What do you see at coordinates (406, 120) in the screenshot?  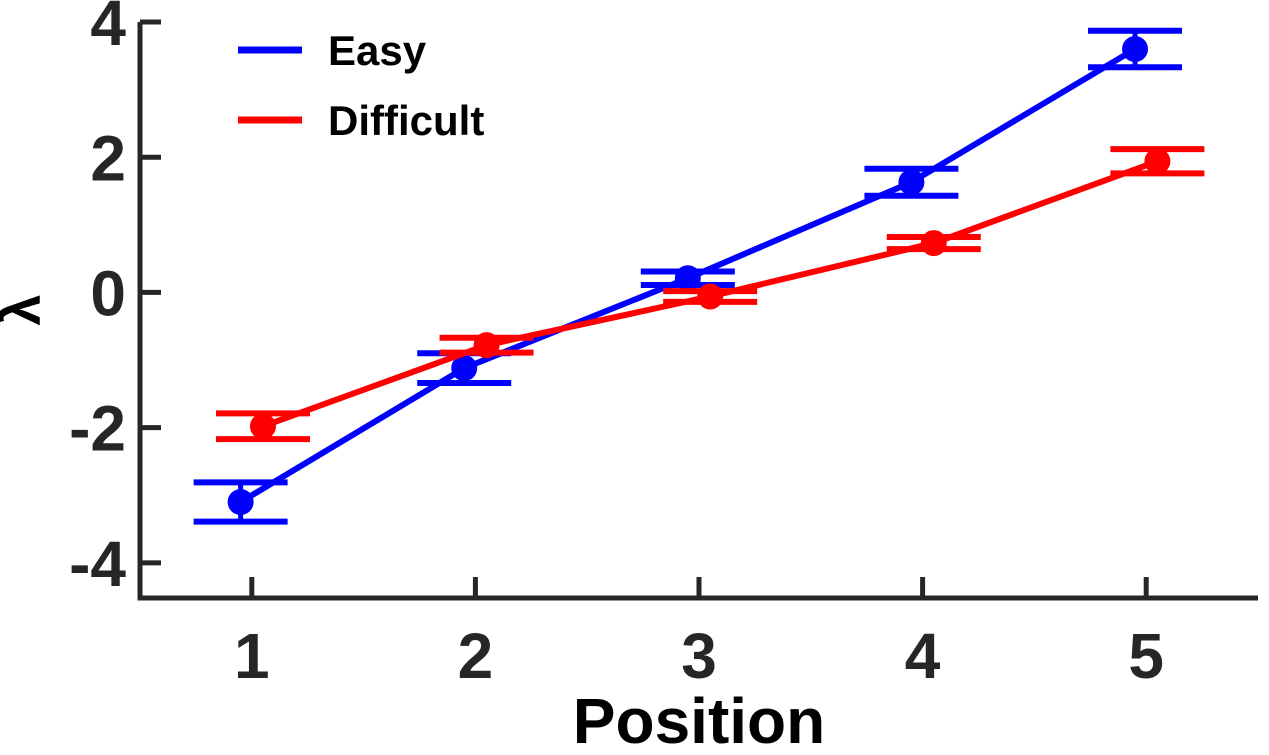 I see `legend-difficult-label: Difficult` at bounding box center [406, 120].